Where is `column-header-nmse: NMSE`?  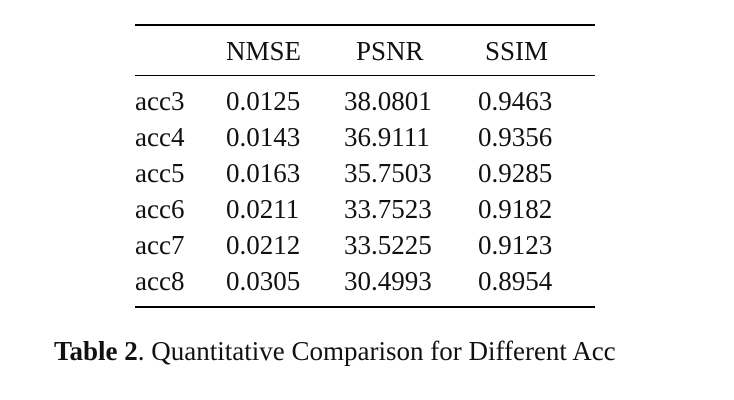 column-header-nmse: NMSE is located at coordinates (264, 51).